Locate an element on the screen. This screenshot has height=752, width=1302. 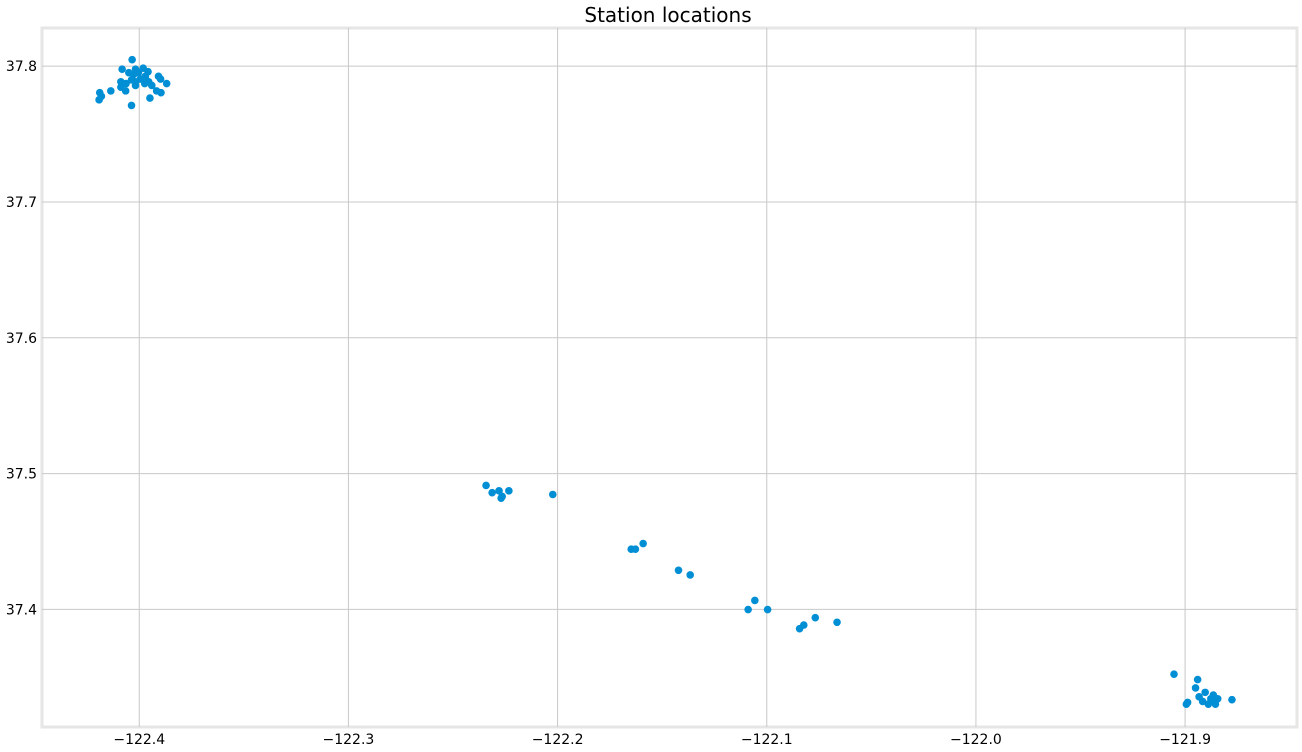
y-tick-label: 37.5 is located at coordinates (21, 475).